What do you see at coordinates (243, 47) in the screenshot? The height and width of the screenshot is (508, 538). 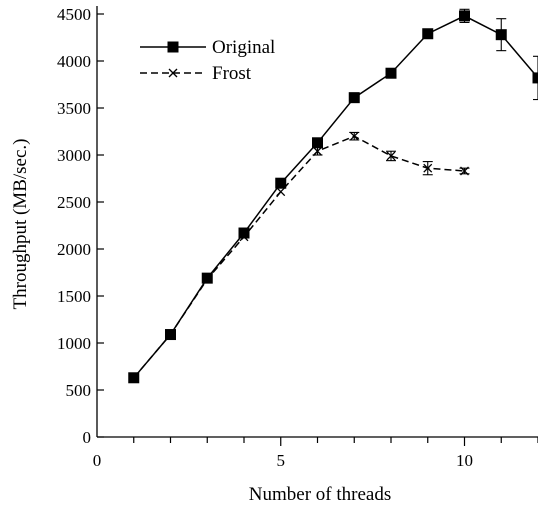 I see `legend-label: Original` at bounding box center [243, 47].